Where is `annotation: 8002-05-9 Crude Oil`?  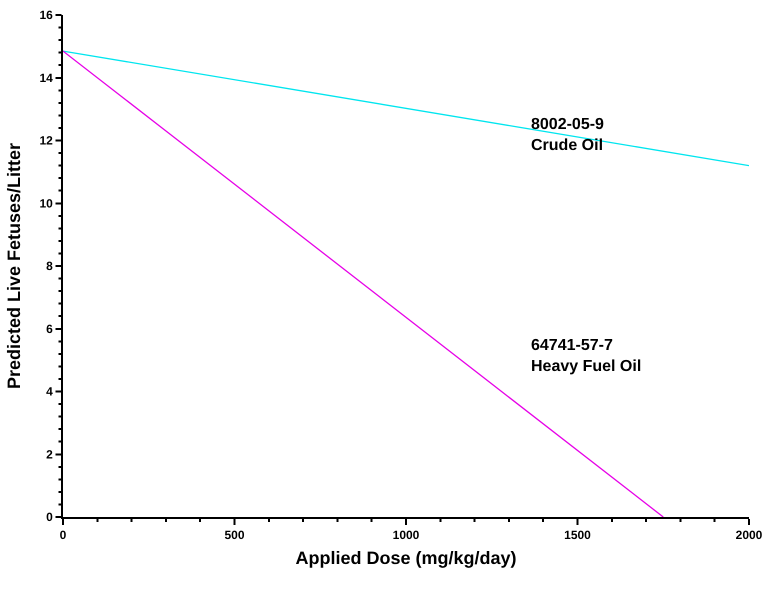
annotation: 8002-05-9 Crude Oil is located at coordinates (567, 135).